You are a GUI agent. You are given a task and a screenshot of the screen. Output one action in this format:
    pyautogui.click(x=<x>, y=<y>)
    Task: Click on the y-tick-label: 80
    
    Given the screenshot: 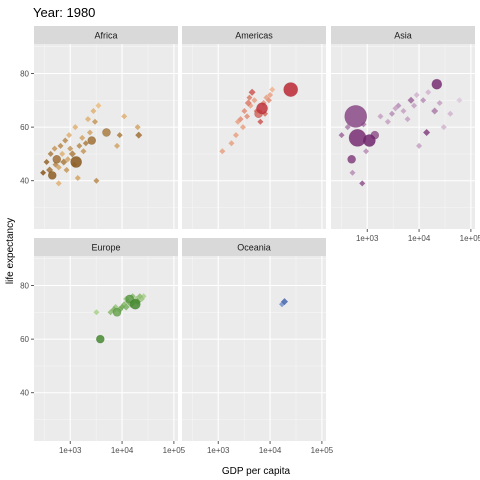 What is the action you would take?
    pyautogui.click(x=24, y=73)
    